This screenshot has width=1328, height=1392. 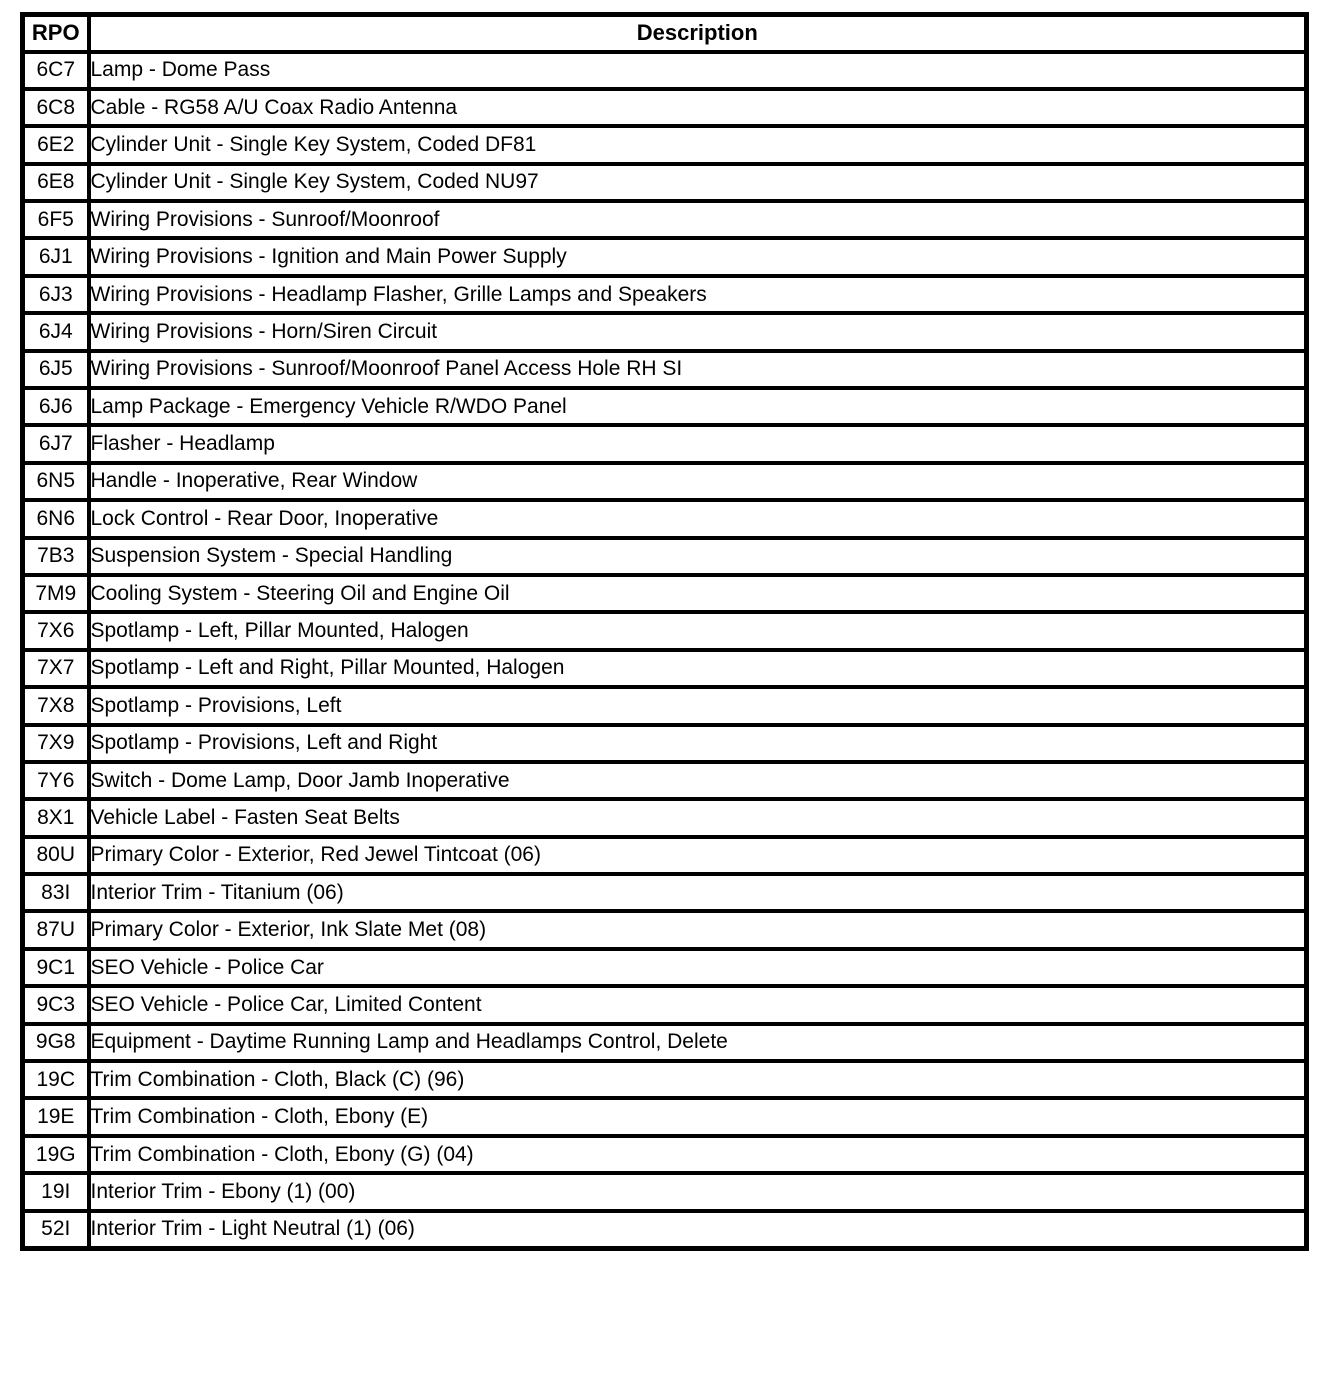 What do you see at coordinates (697, 220) in the screenshot?
I see `description-cell: Wiring Provisions - Sunroof/Moonroof` at bounding box center [697, 220].